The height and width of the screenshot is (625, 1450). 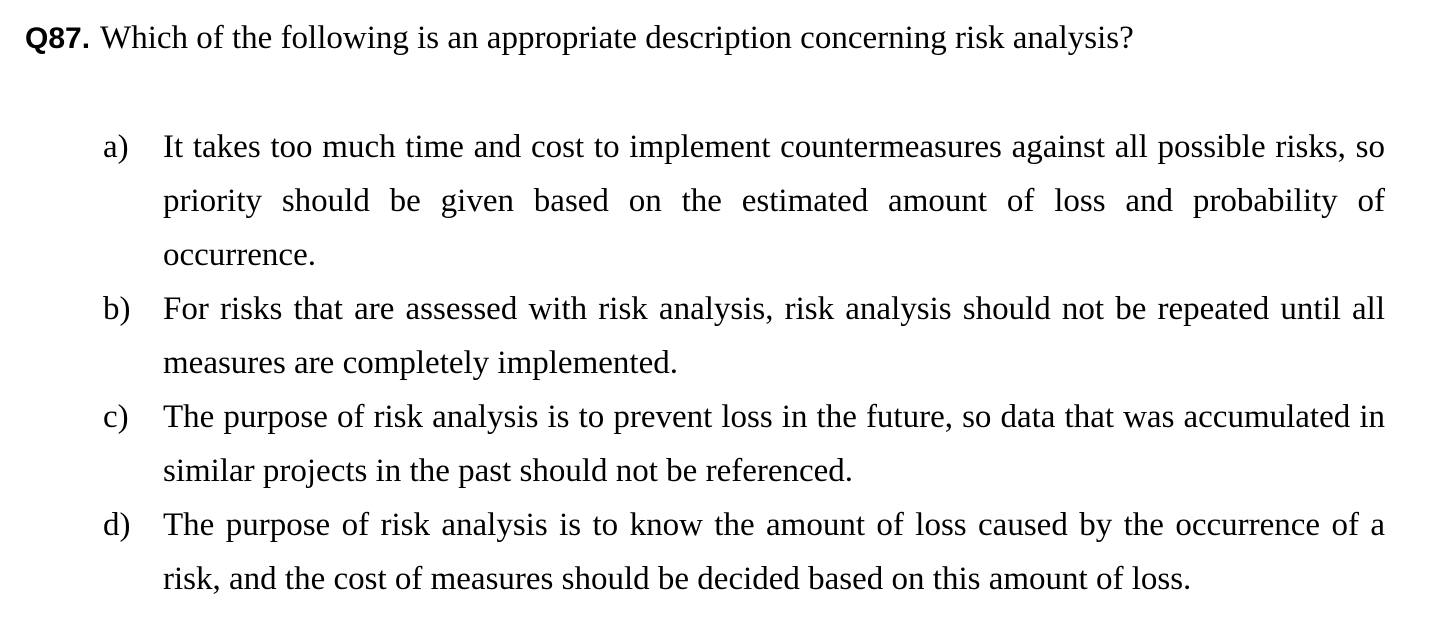 I want to click on question-number: Q87., so click(x=58, y=38).